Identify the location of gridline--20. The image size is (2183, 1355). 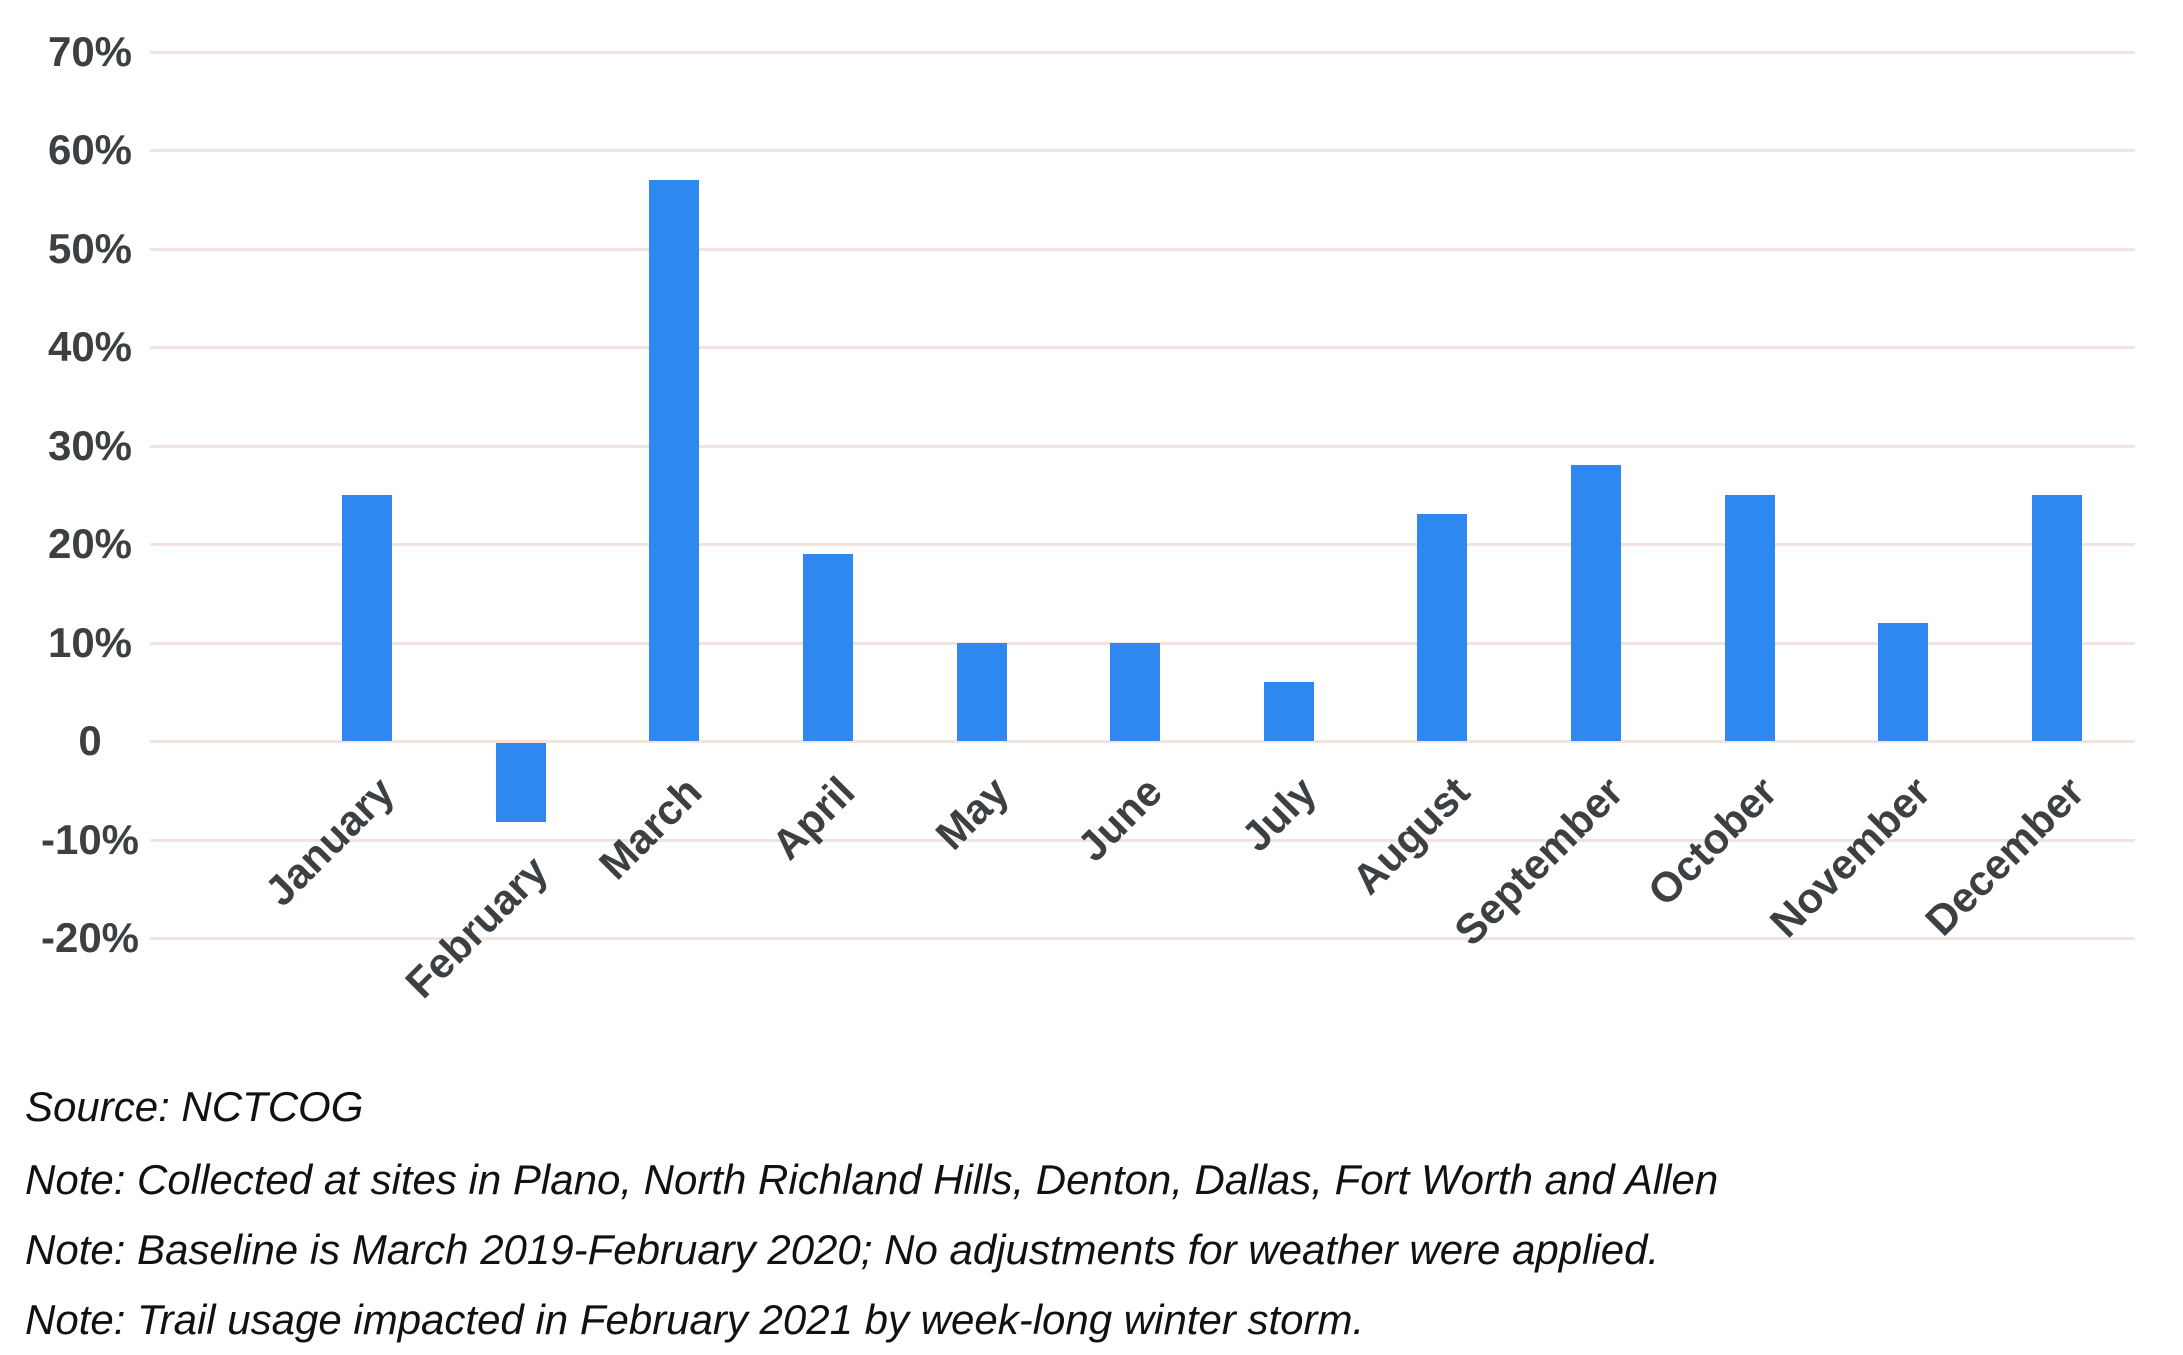
(1142, 938).